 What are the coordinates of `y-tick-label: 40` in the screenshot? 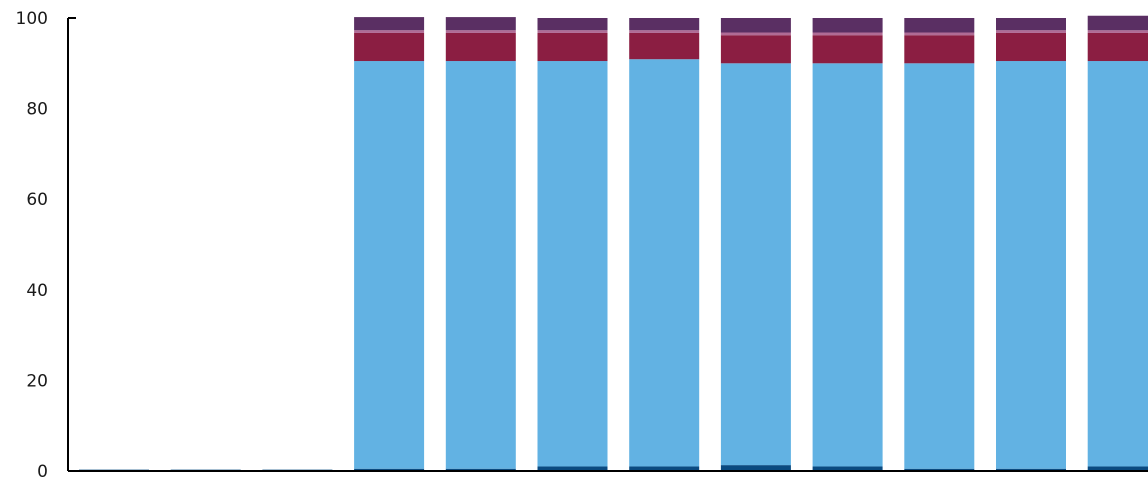 It's located at (37, 291).